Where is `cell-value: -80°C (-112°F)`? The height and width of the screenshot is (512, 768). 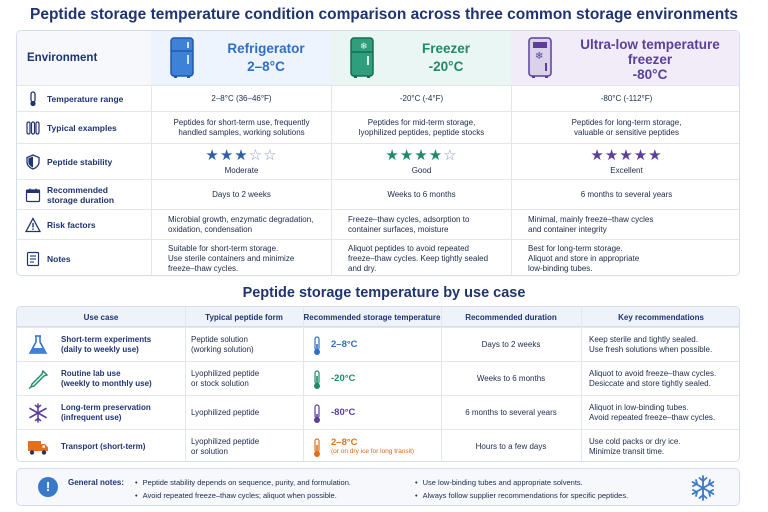
cell-value: -80°C (-112°F) is located at coordinates (625, 98).